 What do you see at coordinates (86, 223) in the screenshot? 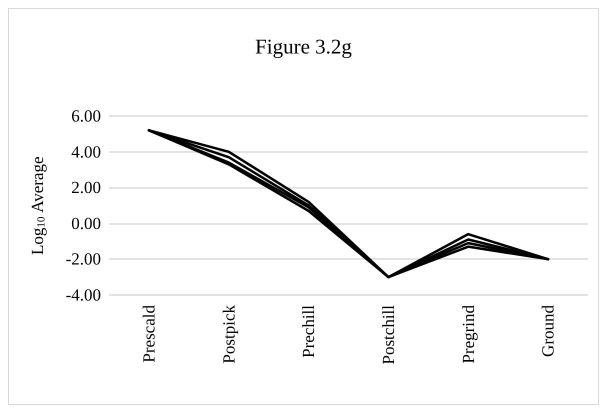
I see `y-tick-label: 0.00` at bounding box center [86, 223].